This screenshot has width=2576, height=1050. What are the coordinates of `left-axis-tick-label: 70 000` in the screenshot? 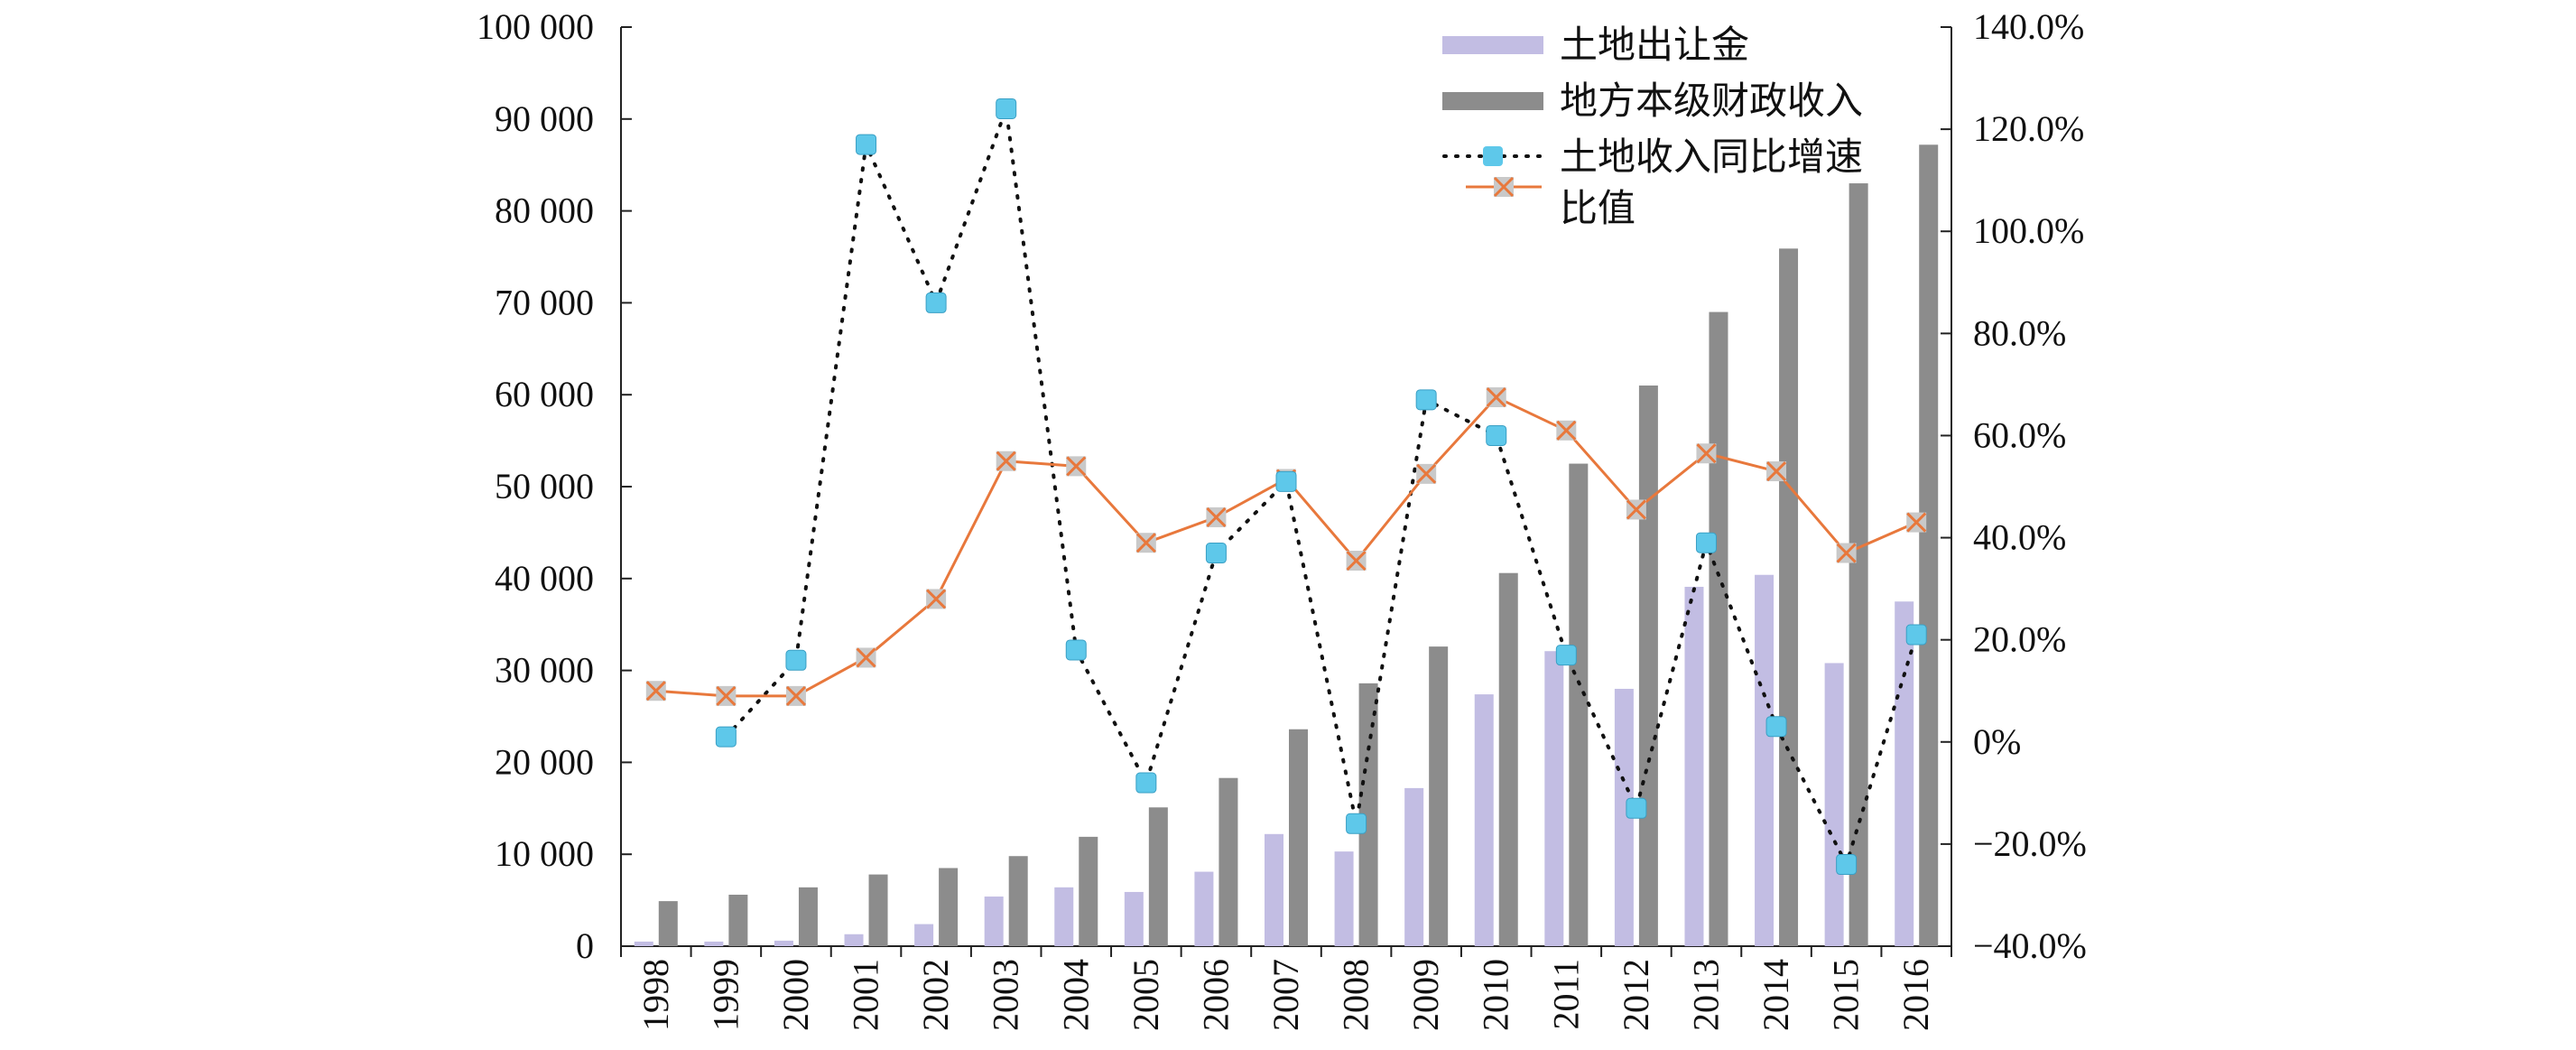 It's located at (545, 302).